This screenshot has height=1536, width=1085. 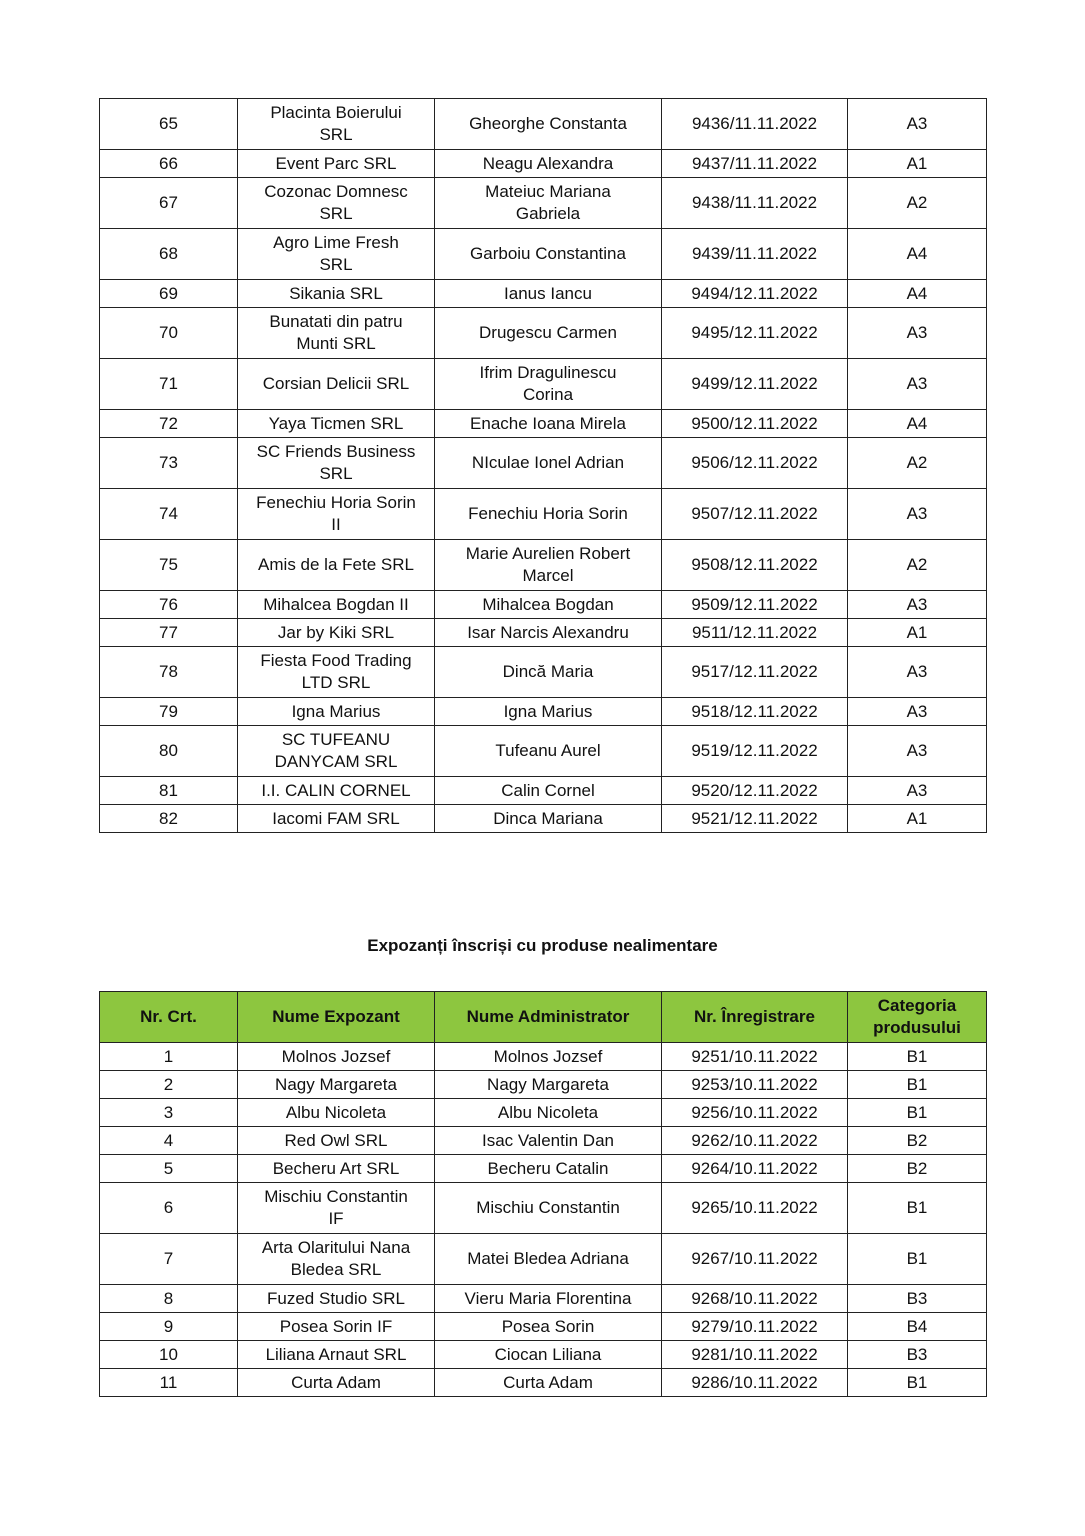 What do you see at coordinates (168, 632) in the screenshot?
I see `nr-crt-cell: 77` at bounding box center [168, 632].